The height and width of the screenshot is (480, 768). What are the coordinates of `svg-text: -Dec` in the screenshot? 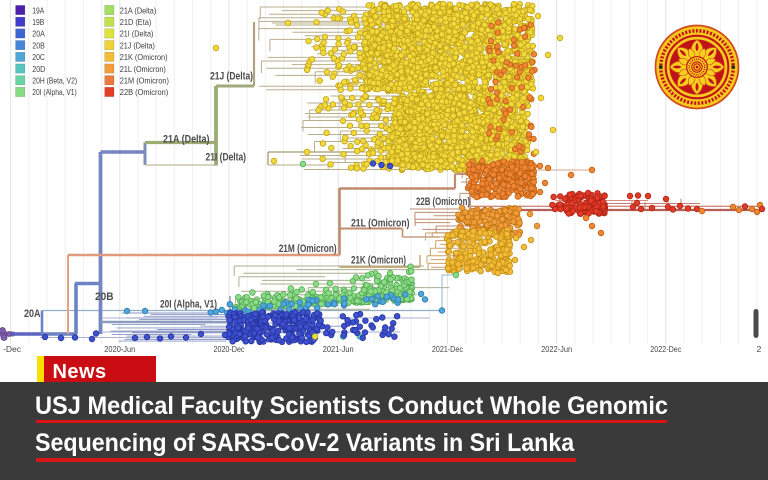 It's located at (12, 349).